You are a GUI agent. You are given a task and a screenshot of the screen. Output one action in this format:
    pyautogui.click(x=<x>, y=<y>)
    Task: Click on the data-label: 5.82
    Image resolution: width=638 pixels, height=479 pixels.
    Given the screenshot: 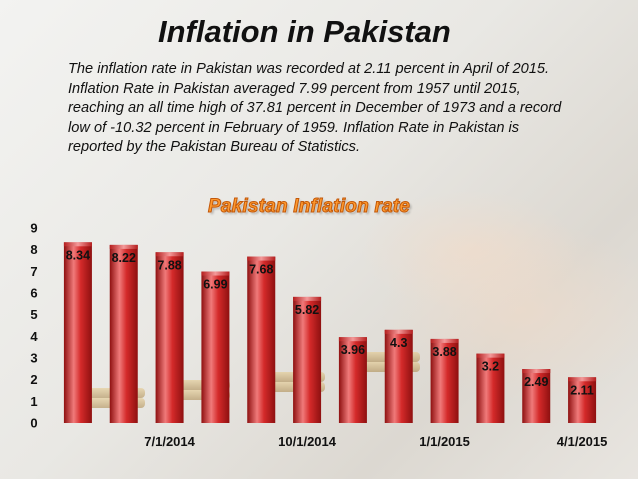 What is the action you would take?
    pyautogui.click(x=307, y=310)
    